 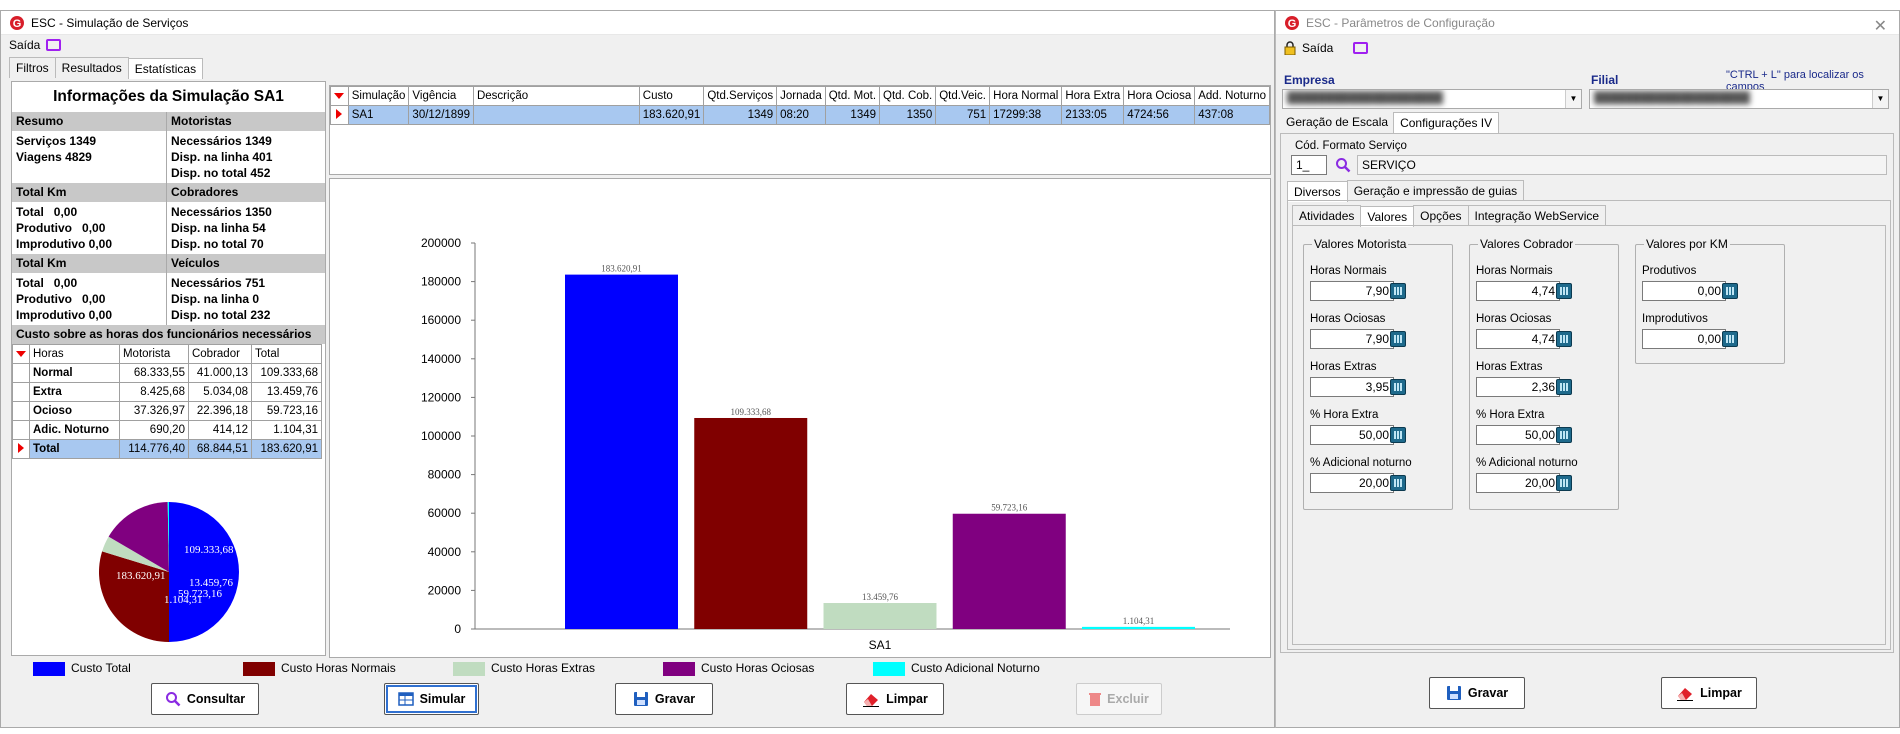 What do you see at coordinates (1739, 99) in the screenshot?
I see `filial-select: ████████████████████ ▼` at bounding box center [1739, 99].